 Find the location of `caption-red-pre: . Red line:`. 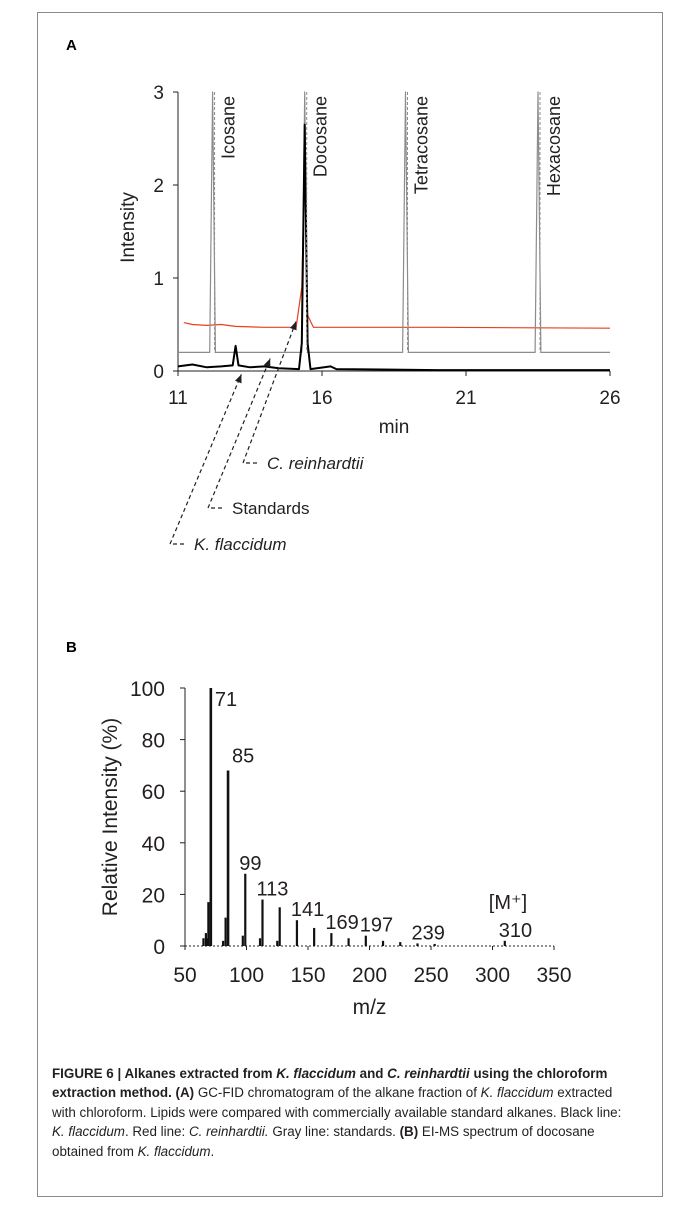

caption-red-pre: . Red line: is located at coordinates (156, 1132).